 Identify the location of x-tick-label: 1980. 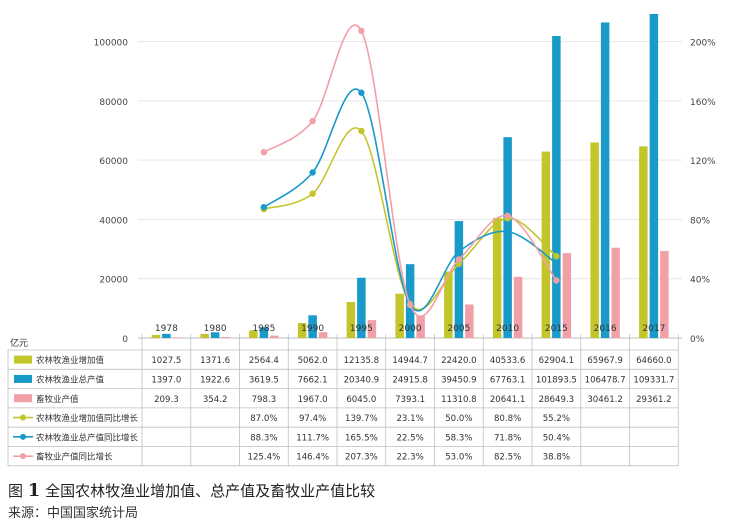
(215, 329).